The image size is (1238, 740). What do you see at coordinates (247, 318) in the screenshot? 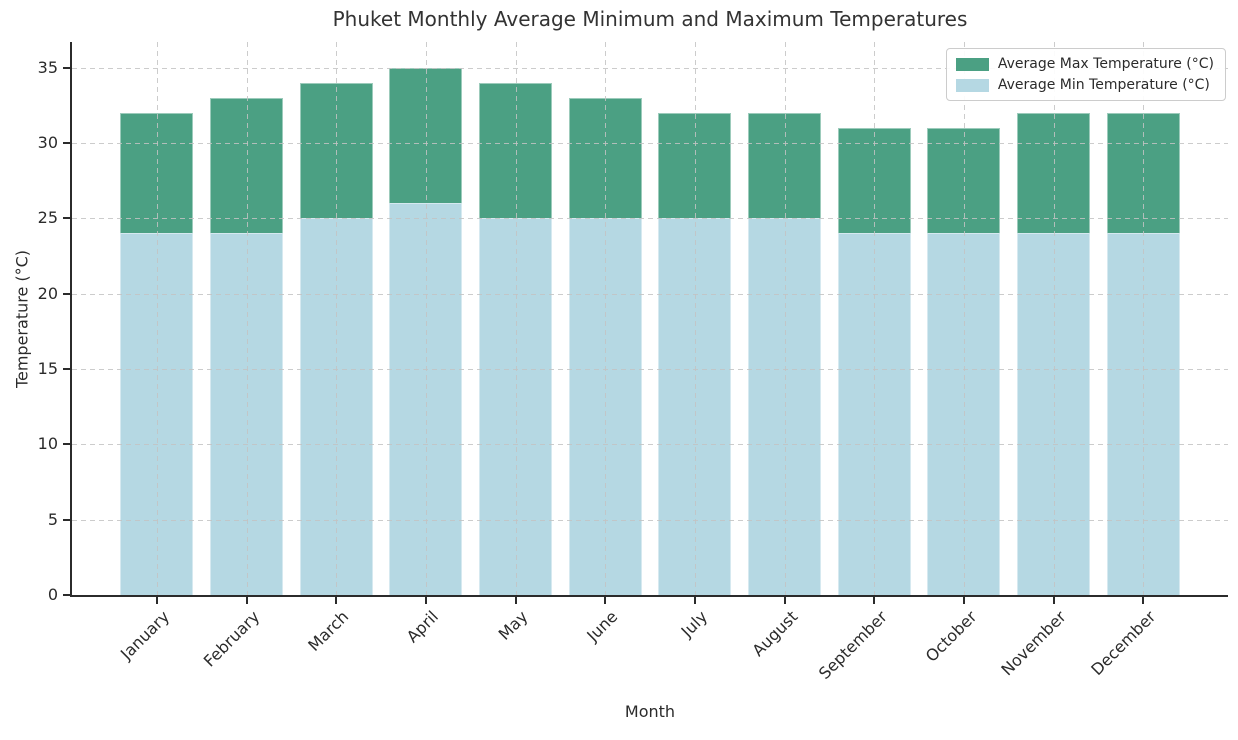
I see `v-gridline-february` at bounding box center [247, 318].